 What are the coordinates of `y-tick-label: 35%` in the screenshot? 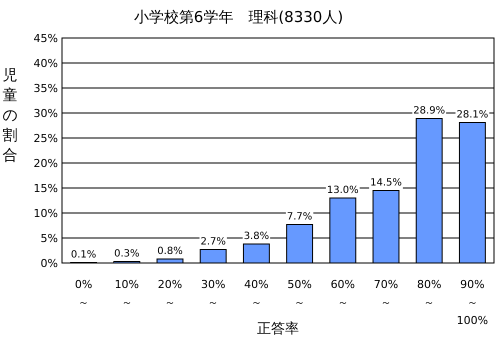 It's located at (46, 88).